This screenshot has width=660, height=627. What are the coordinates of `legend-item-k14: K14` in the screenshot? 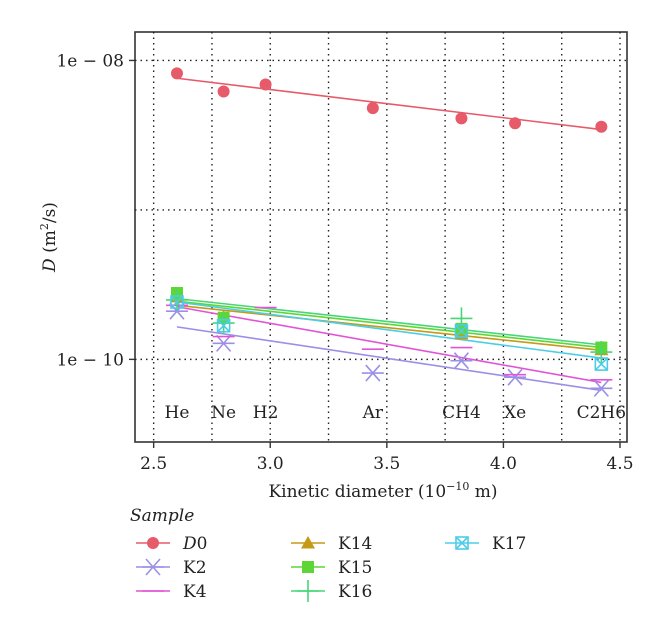 It's located at (331, 544).